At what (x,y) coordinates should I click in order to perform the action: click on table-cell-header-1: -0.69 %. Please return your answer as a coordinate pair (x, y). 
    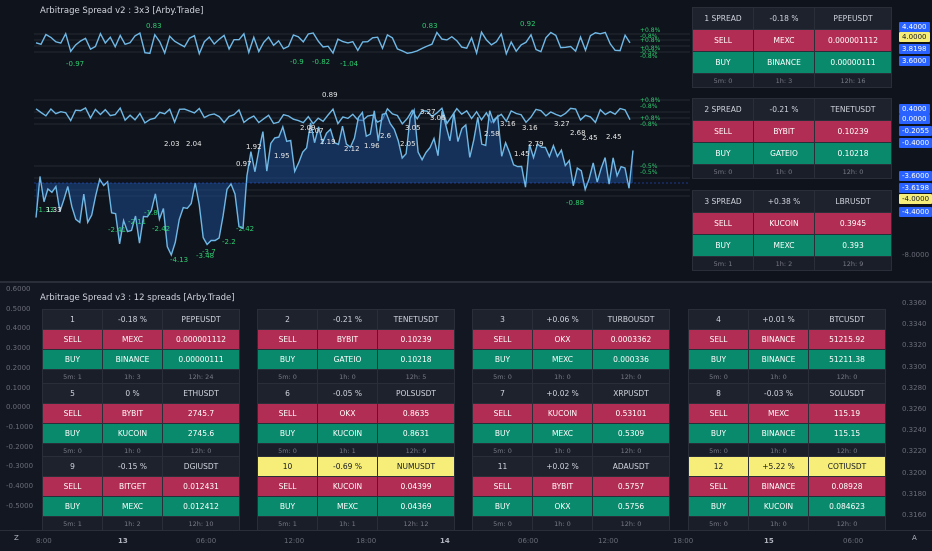
    Looking at the image, I should click on (347, 466).